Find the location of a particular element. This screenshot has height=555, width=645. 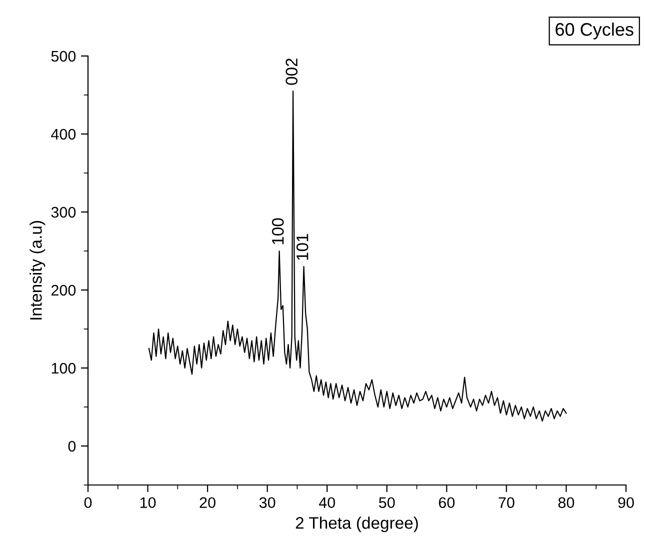

y-axis-title: Intensity (a.u) is located at coordinates (38, 270).